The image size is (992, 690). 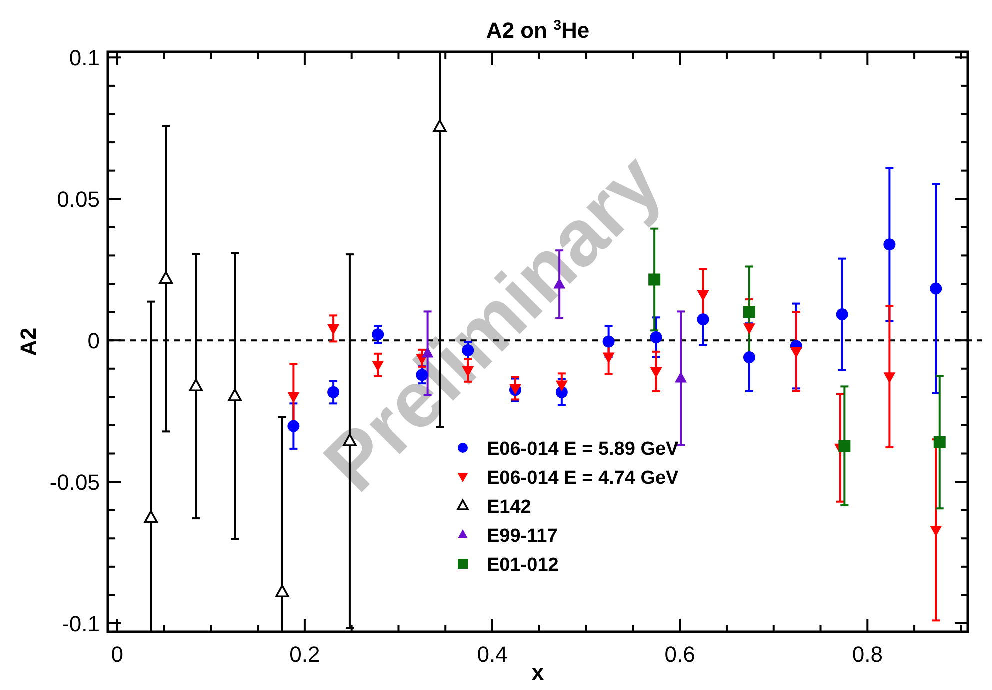 What do you see at coordinates (75, 483) in the screenshot?
I see `y-tick-label: -0.05` at bounding box center [75, 483].